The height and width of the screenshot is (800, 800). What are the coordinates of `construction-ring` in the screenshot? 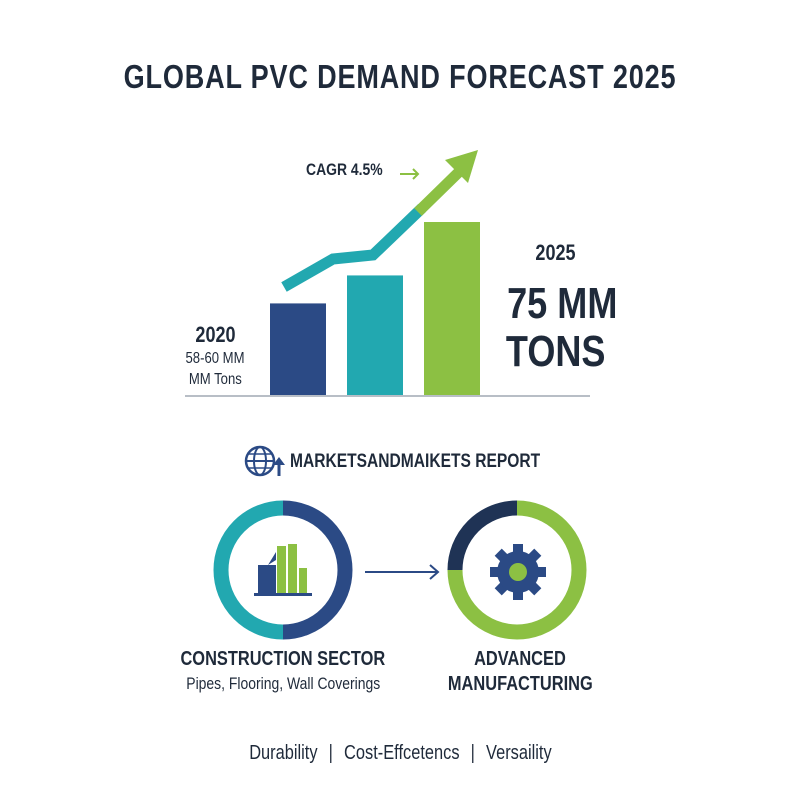 It's located at (283, 570).